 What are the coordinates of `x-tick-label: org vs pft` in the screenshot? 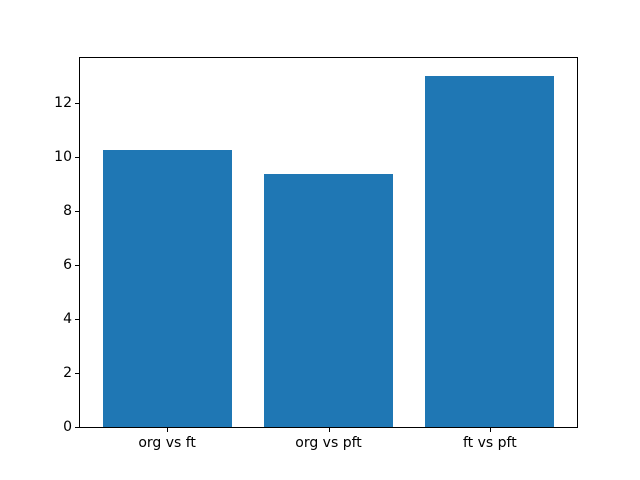 It's located at (328, 443).